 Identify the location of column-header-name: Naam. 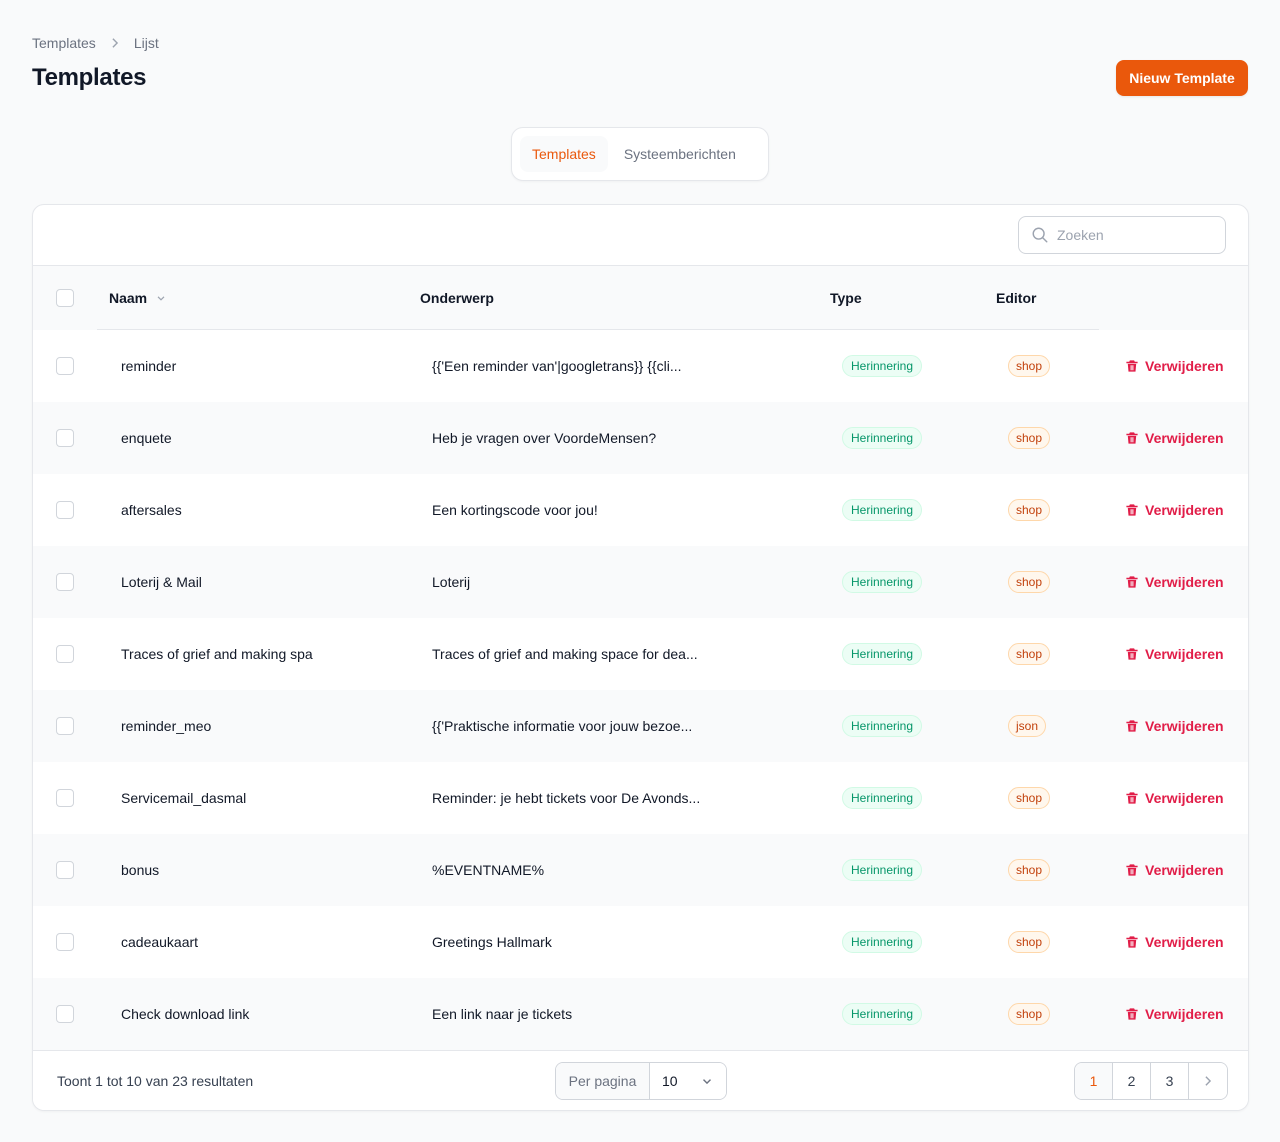
(138, 298).